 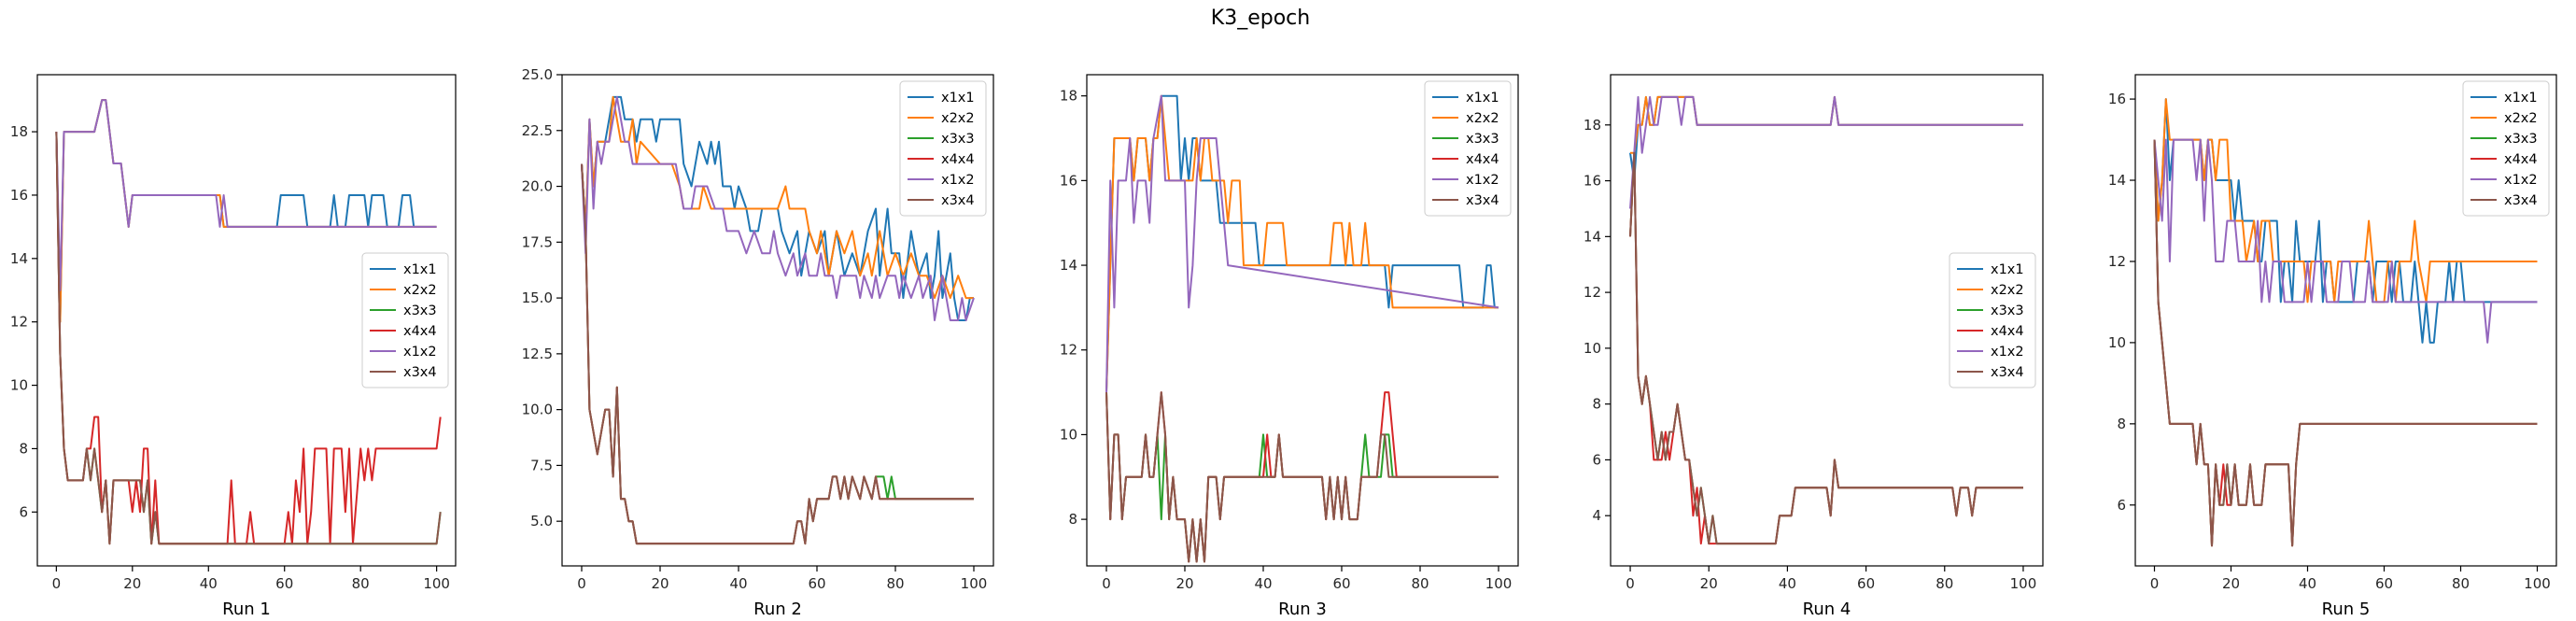 I want to click on y-tick-label: 6, so click(x=1597, y=460).